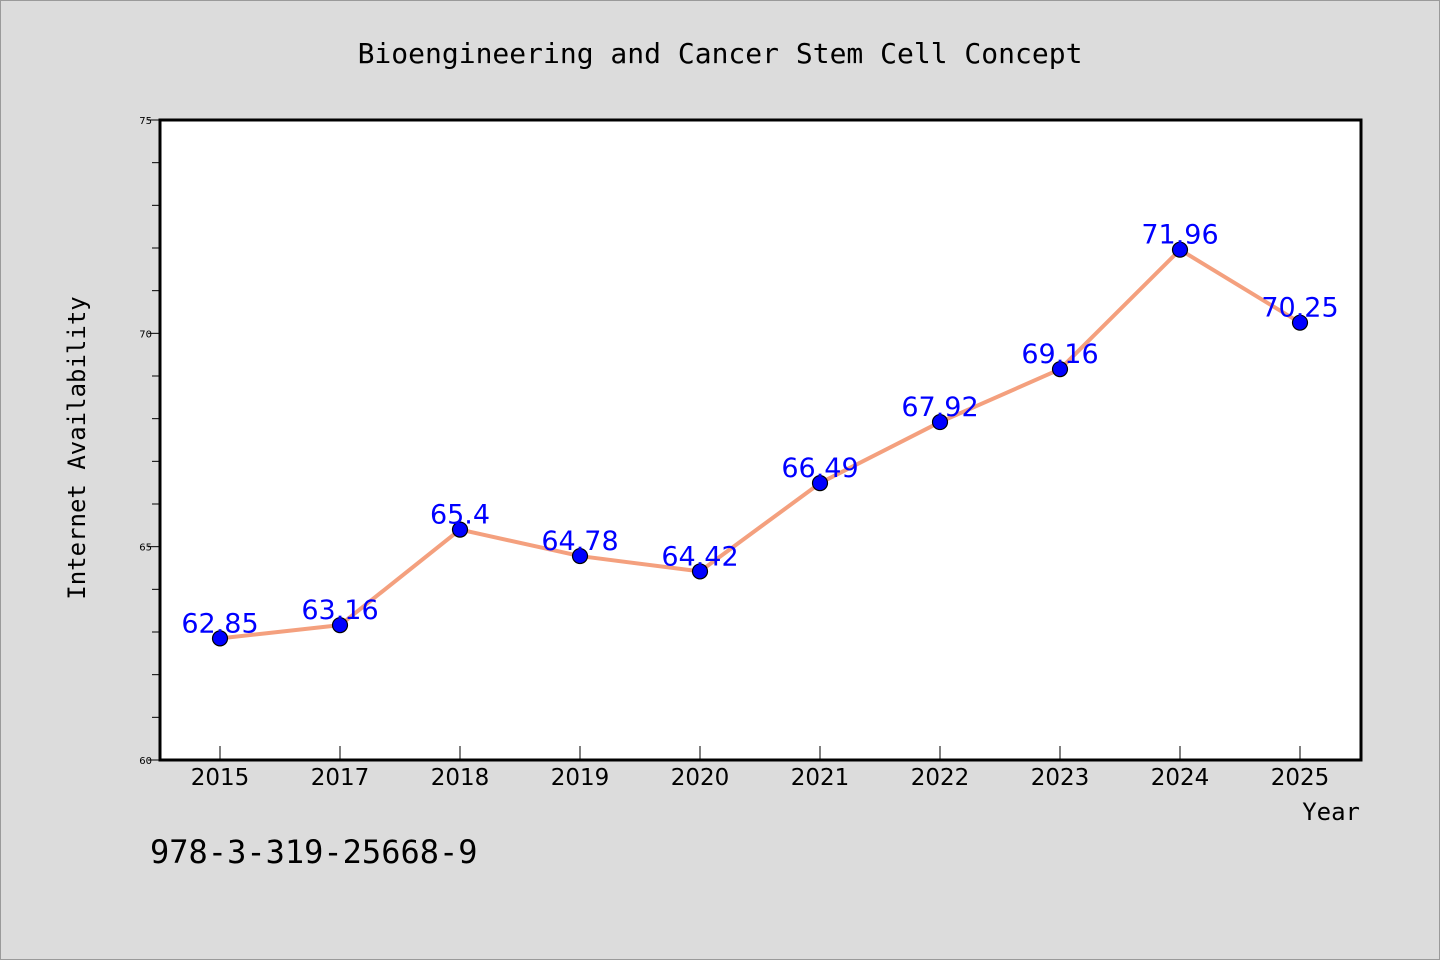  What do you see at coordinates (145, 761) in the screenshot?
I see `y-tick-label: 60` at bounding box center [145, 761].